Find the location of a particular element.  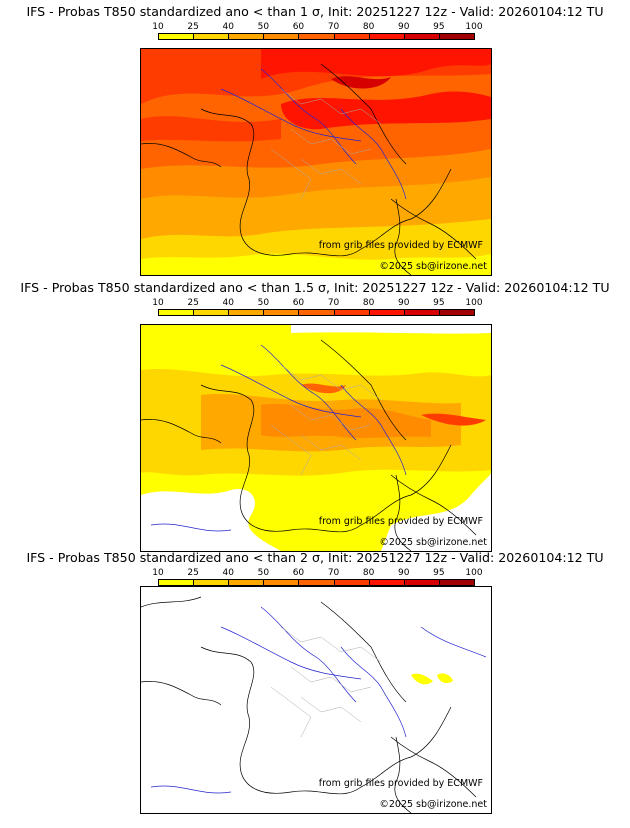

field-80-90-centre is located at coordinates (386, 110).